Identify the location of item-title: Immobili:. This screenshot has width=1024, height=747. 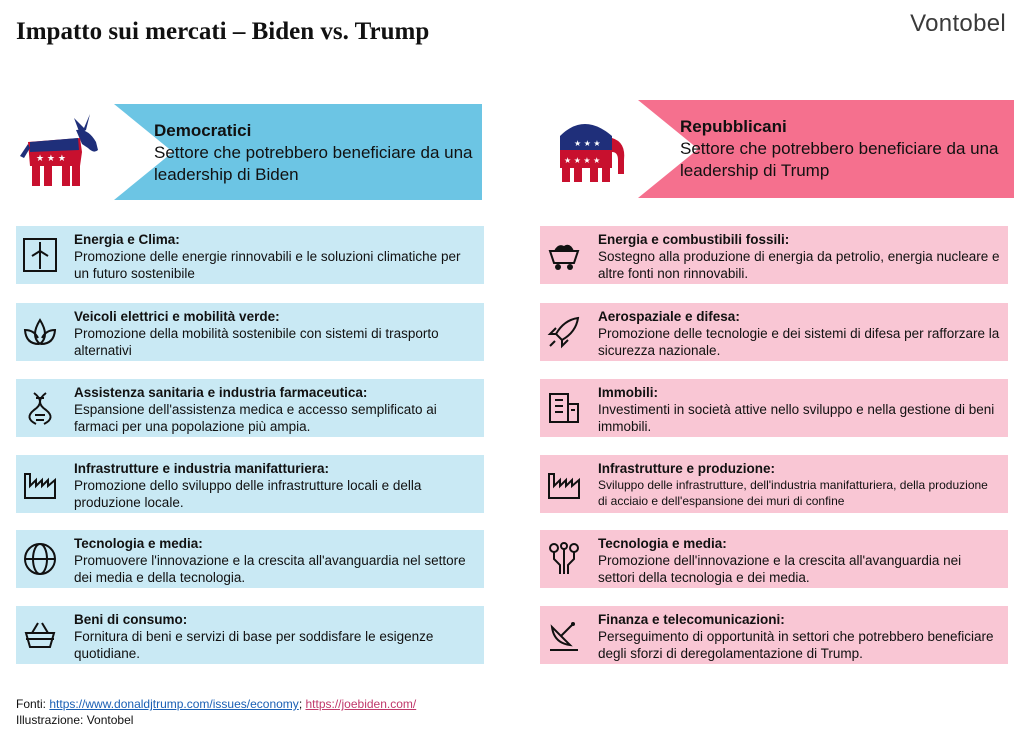
(628, 392).